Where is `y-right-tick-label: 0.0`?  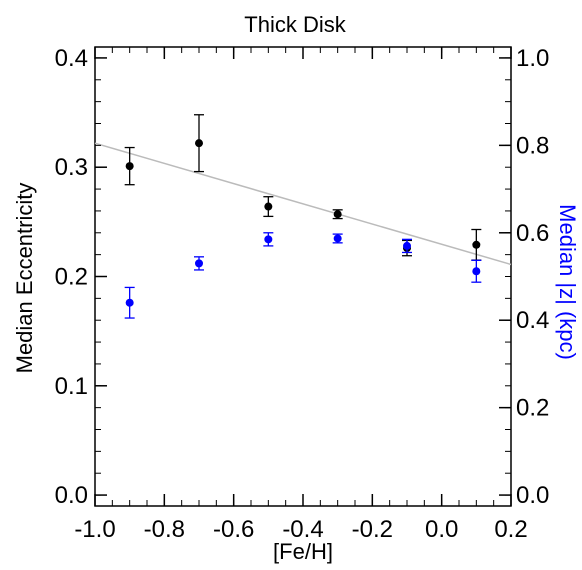
y-right-tick-label: 0.0 is located at coordinates (532, 495).